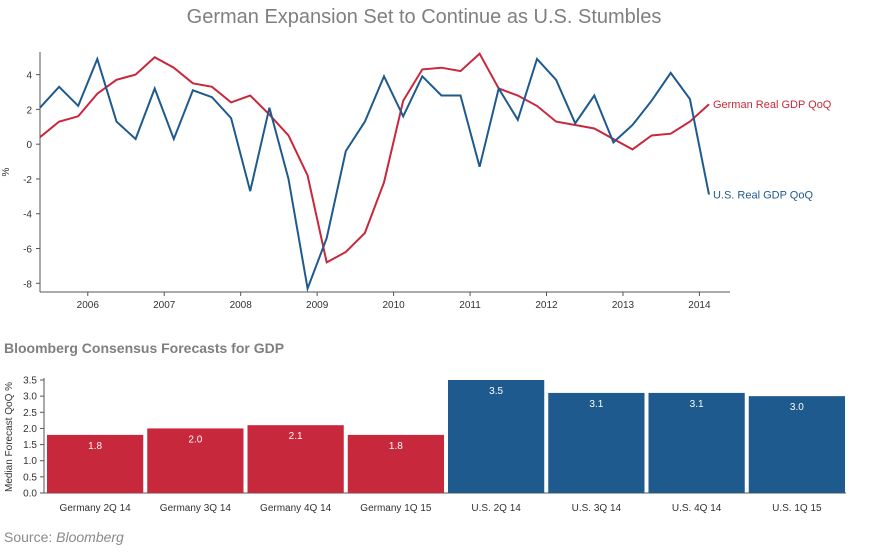 The width and height of the screenshot is (872, 554). I want to click on y-tick-label: -2, so click(27, 180).